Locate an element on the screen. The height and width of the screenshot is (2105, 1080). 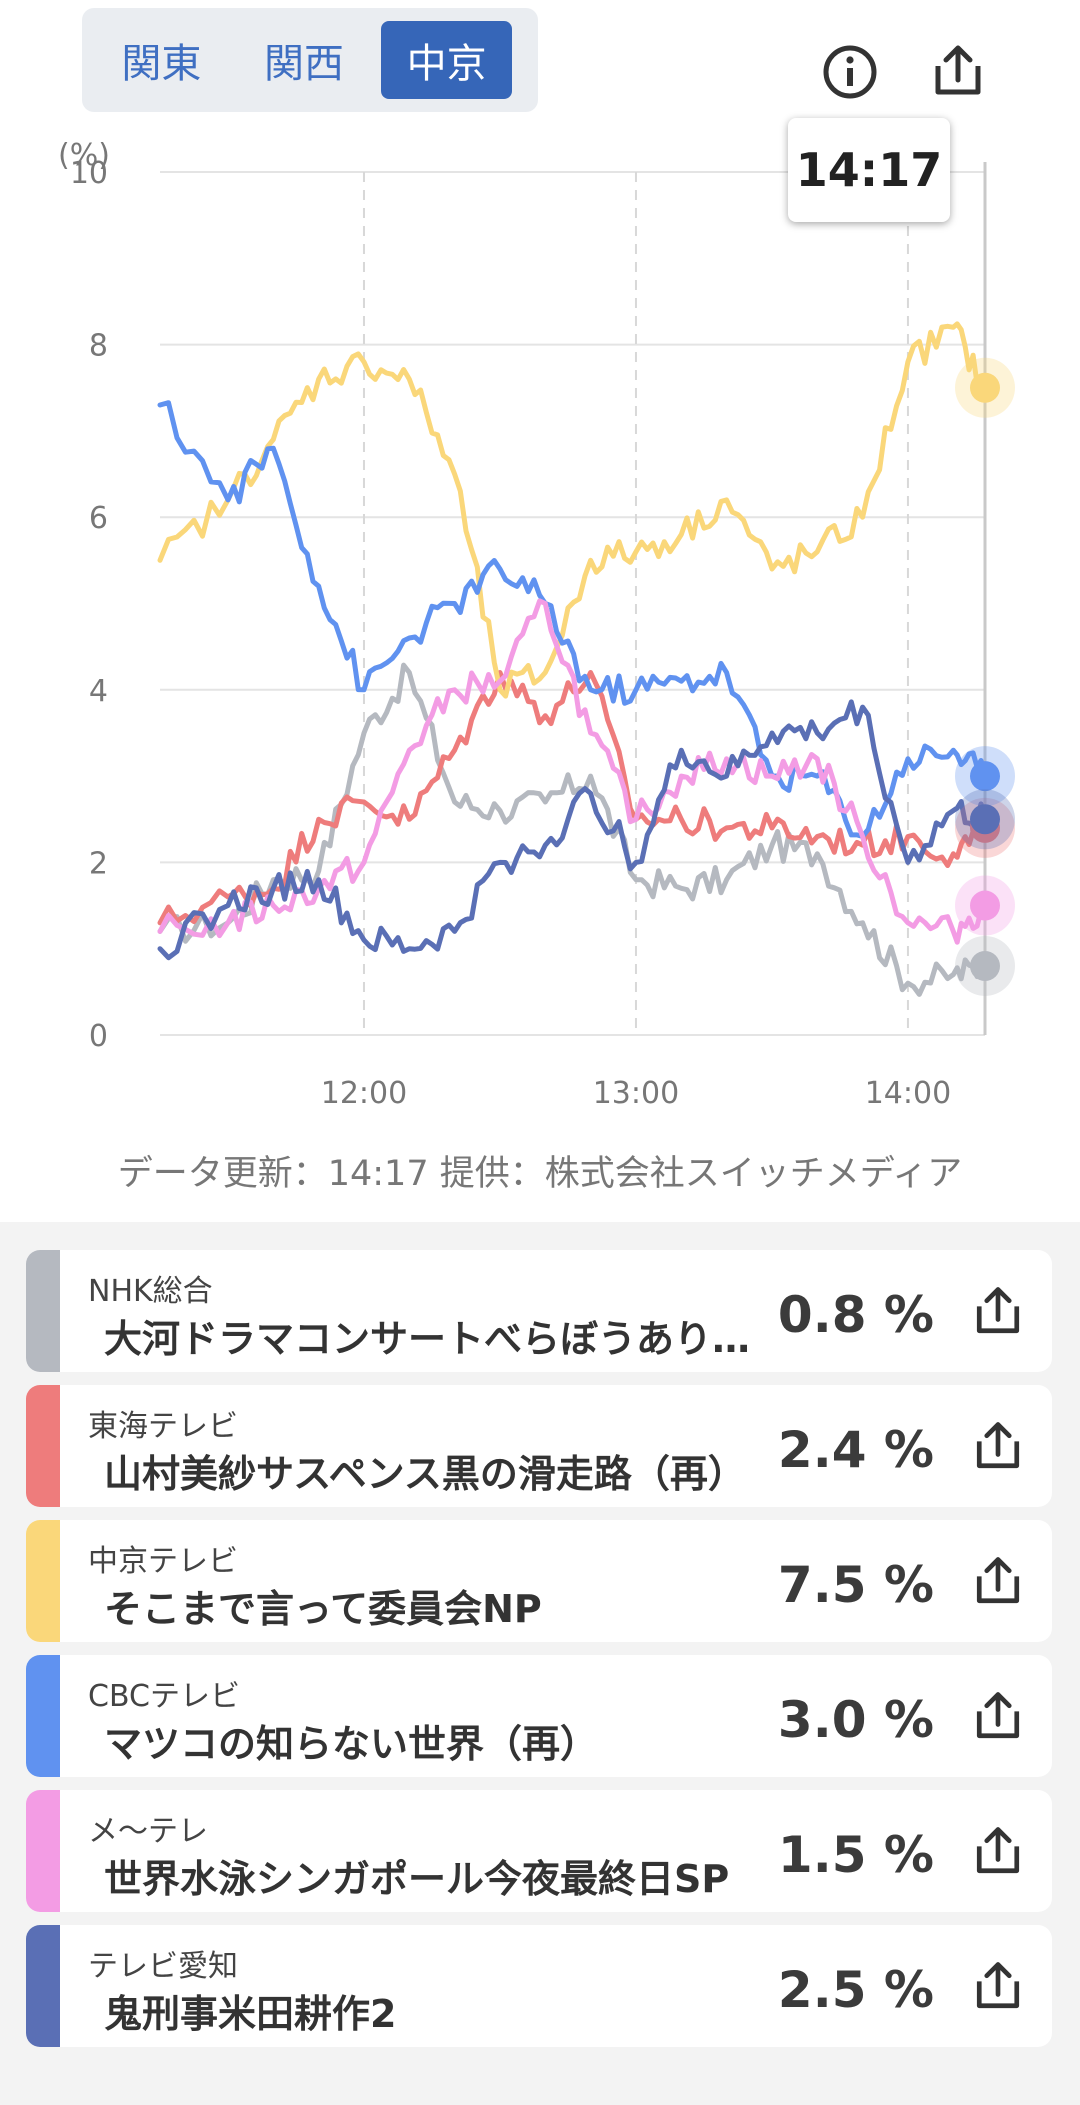
program-title: マツコの知らない世界（再） is located at coordinates (351, 1744).